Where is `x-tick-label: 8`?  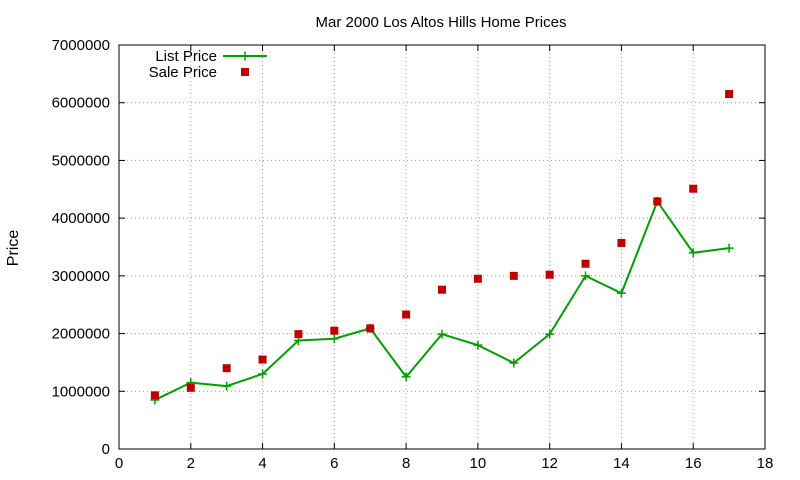 x-tick-label: 8 is located at coordinates (406, 463).